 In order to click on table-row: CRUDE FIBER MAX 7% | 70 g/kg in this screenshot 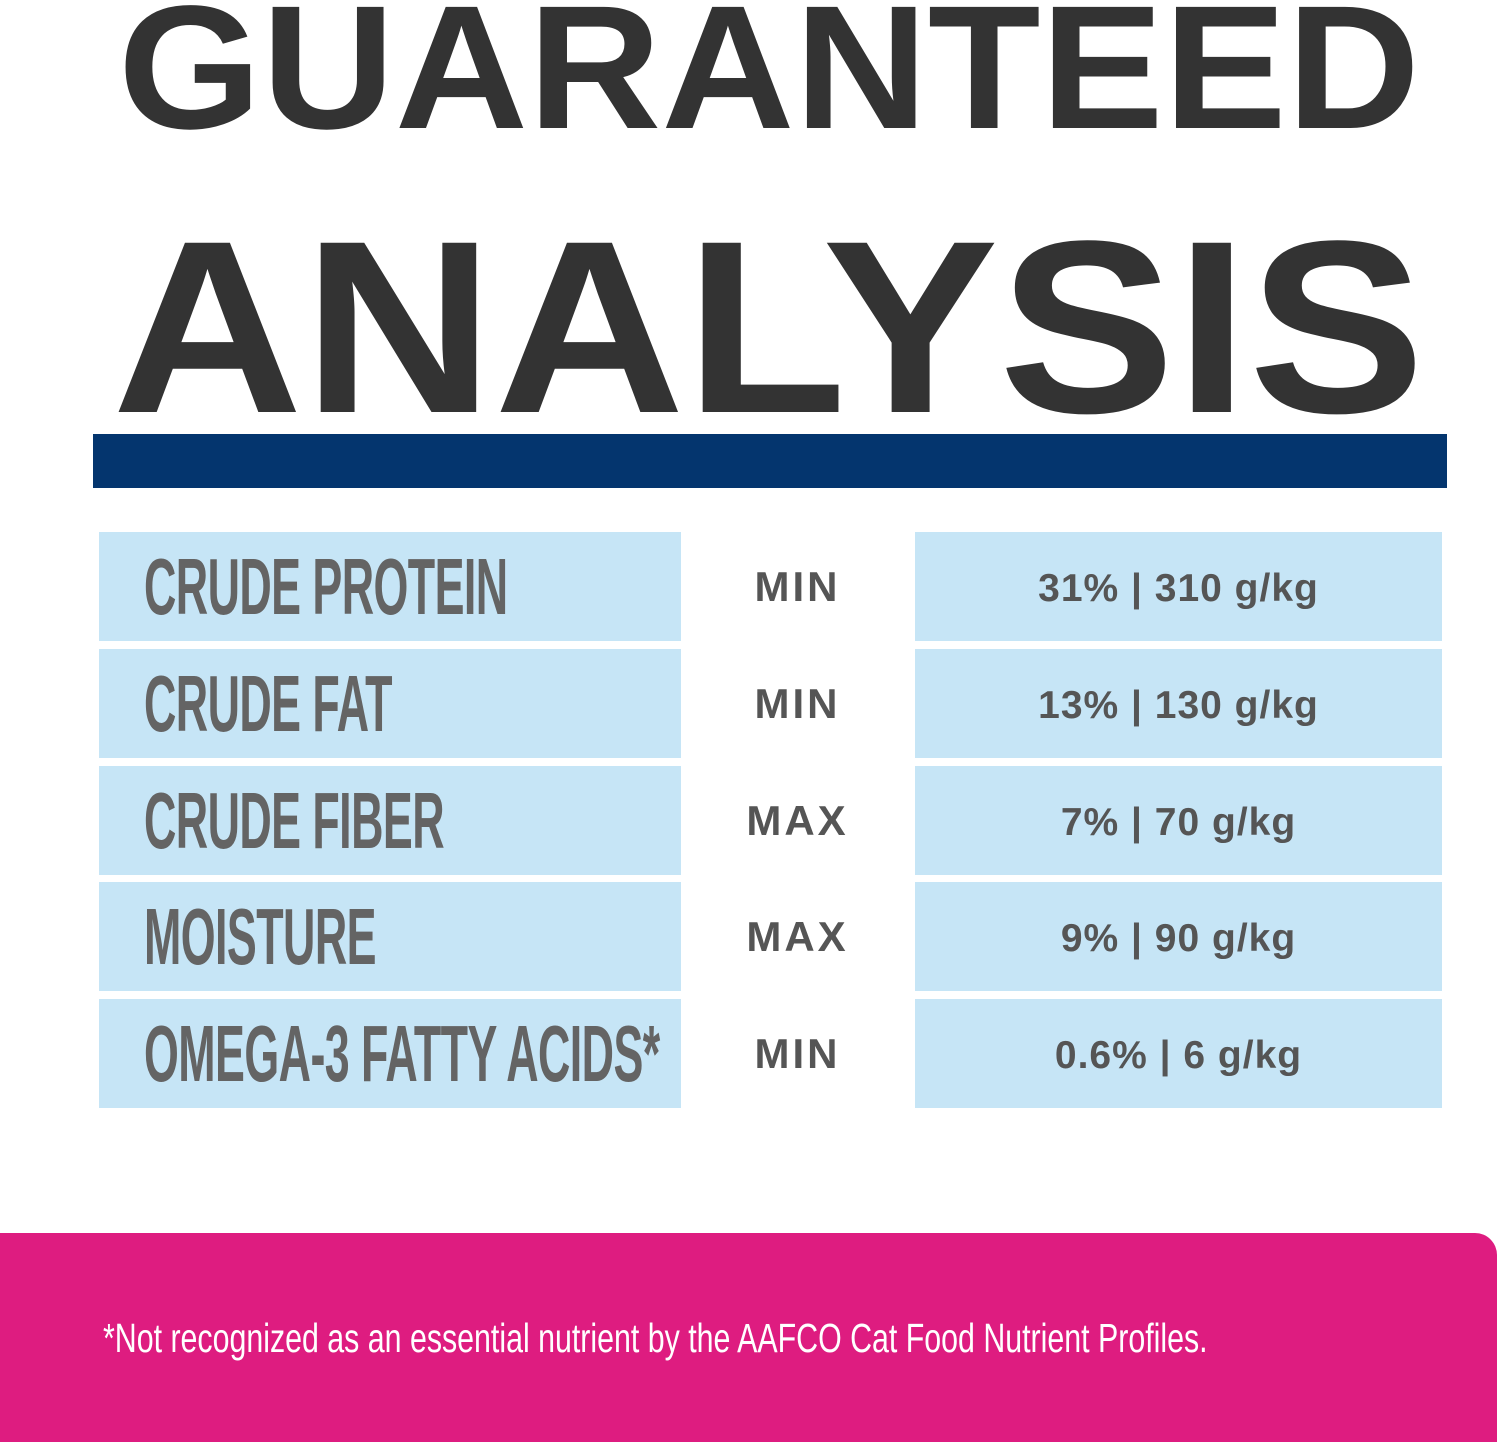, I will do `click(750, 820)`.